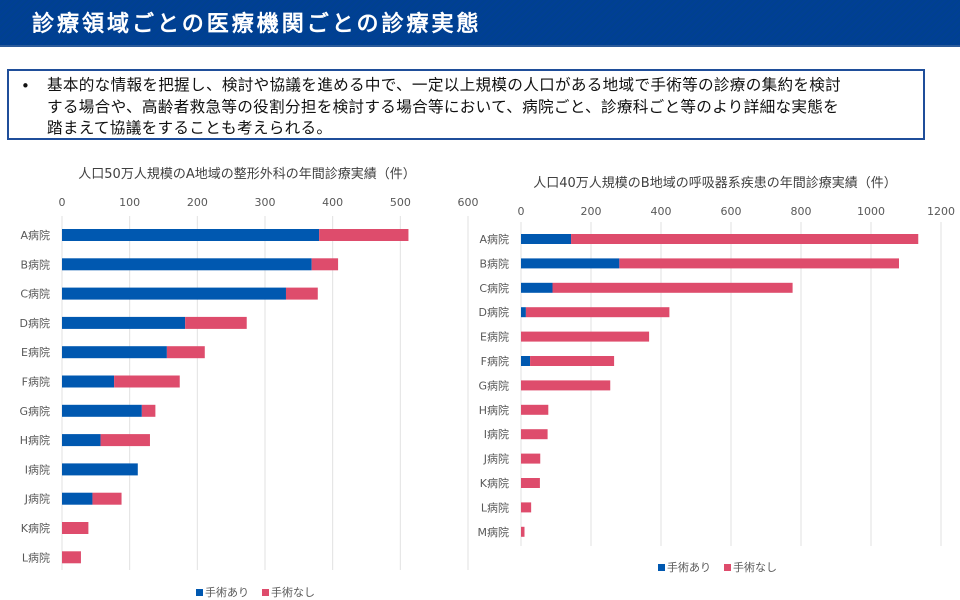 The image size is (960, 600). Describe the element at coordinates (265, 202) in the screenshot. I see `x-tick-label: 300` at that location.